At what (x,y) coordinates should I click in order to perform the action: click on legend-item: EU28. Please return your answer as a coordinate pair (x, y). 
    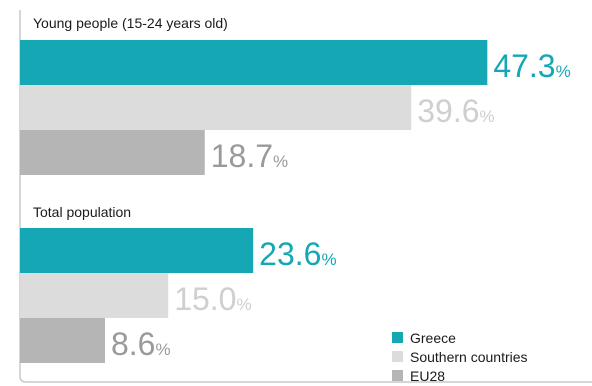
    Looking at the image, I should click on (492, 375).